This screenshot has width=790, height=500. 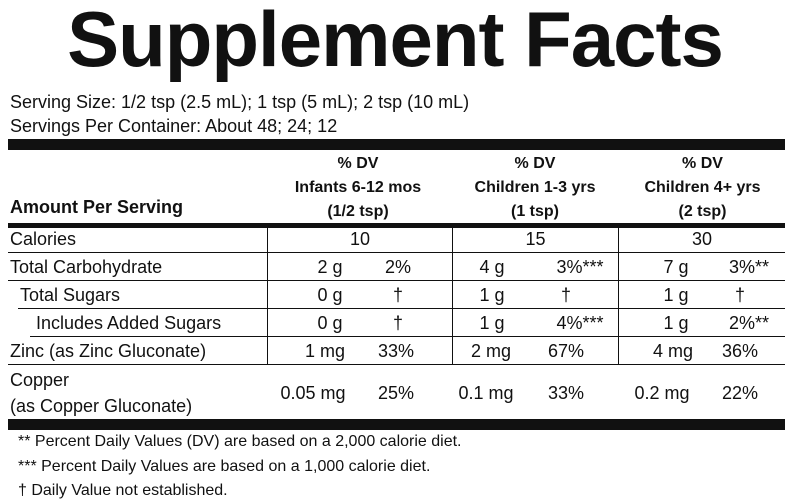 I want to click on amount-cell: 2 g, so click(x=330, y=267).